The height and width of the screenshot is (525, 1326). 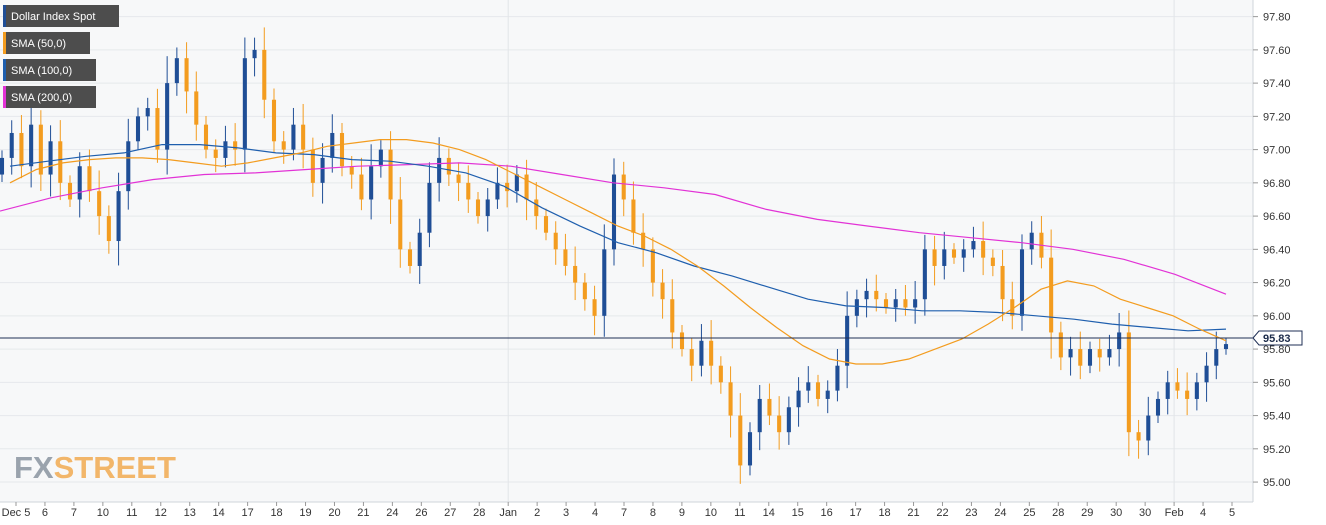 What do you see at coordinates (219, 513) in the screenshot?
I see `x-tick-label: 14` at bounding box center [219, 513].